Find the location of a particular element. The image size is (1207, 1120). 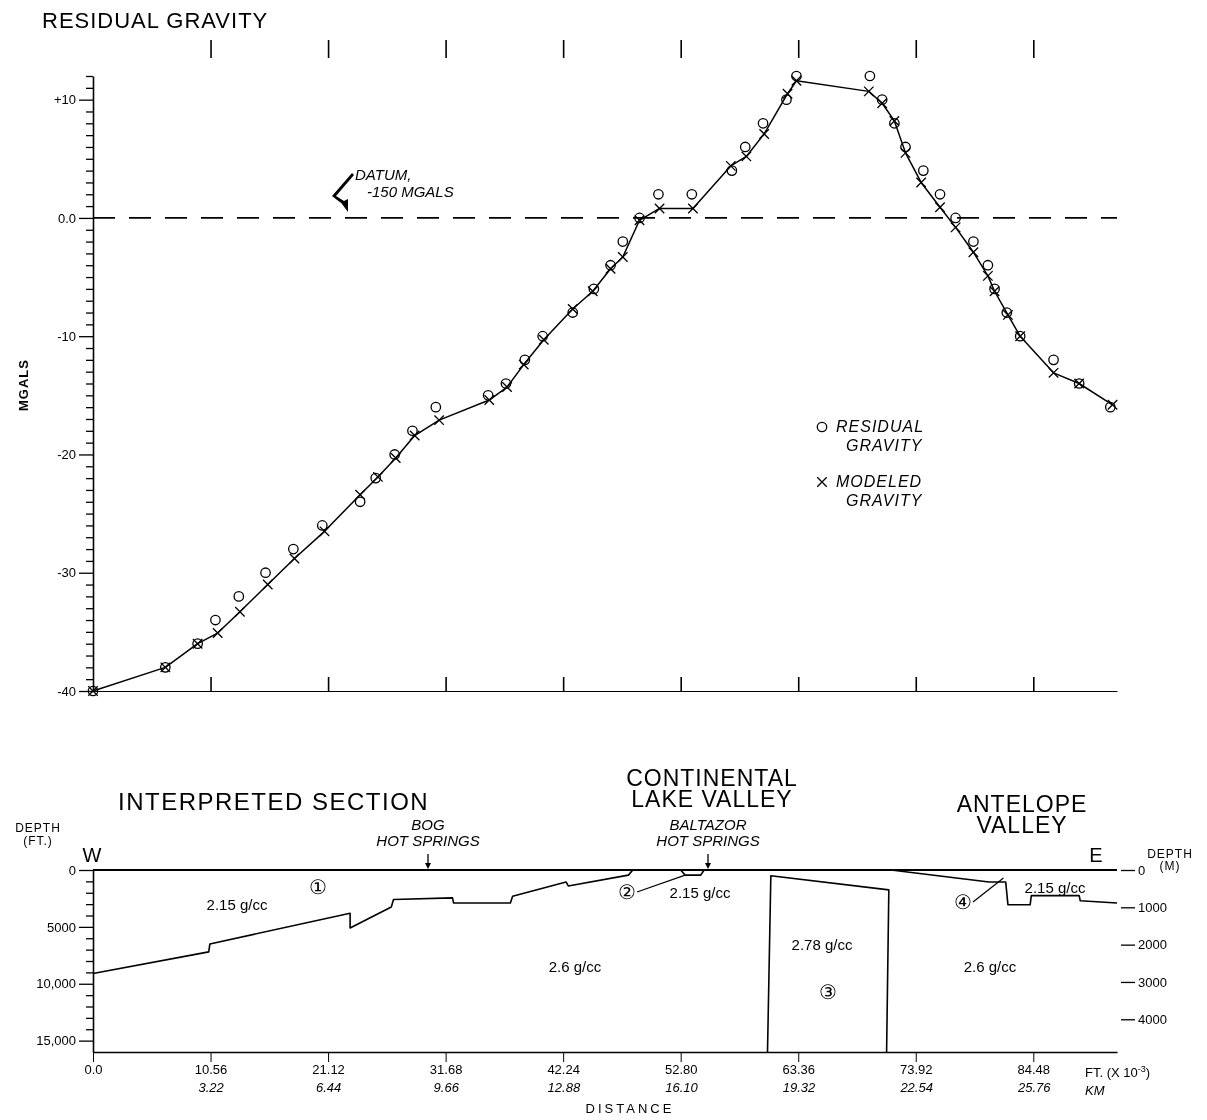

text: ANTELOPE VALLEY is located at coordinates (1022, 814).